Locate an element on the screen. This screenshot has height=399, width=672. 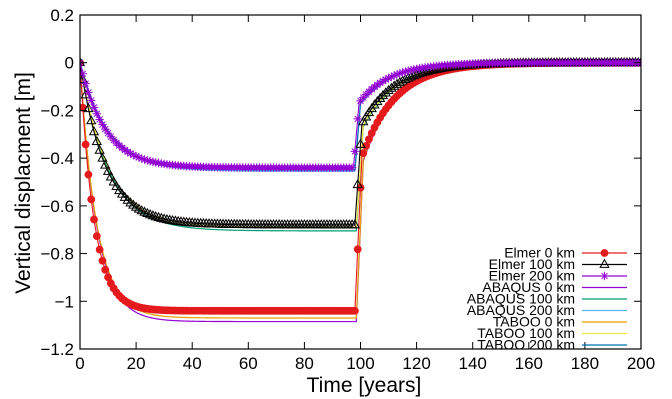
legend-entry: TABOO 200 km is located at coordinates (552, 345).